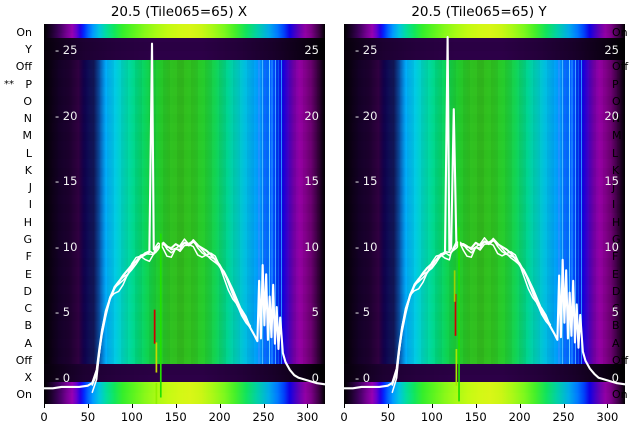 This screenshot has height=440, width=640. Describe the element at coordinates (484, 373) in the screenshot. I see `heatmap-bottom-dark-strip-y` at that location.